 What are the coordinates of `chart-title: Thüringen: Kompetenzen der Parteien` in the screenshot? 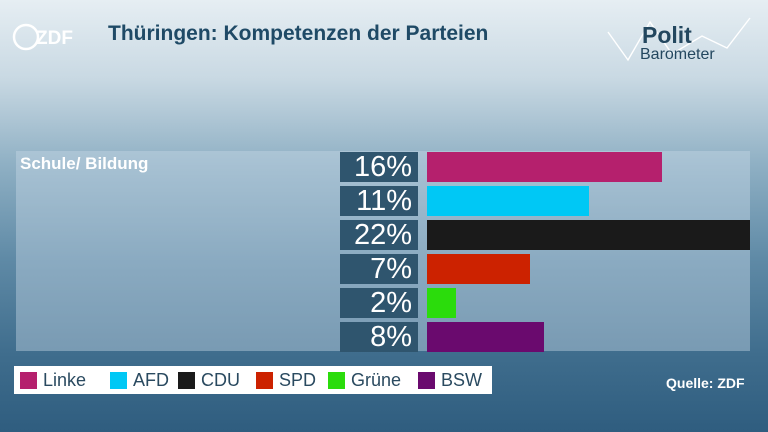 It's located at (298, 33).